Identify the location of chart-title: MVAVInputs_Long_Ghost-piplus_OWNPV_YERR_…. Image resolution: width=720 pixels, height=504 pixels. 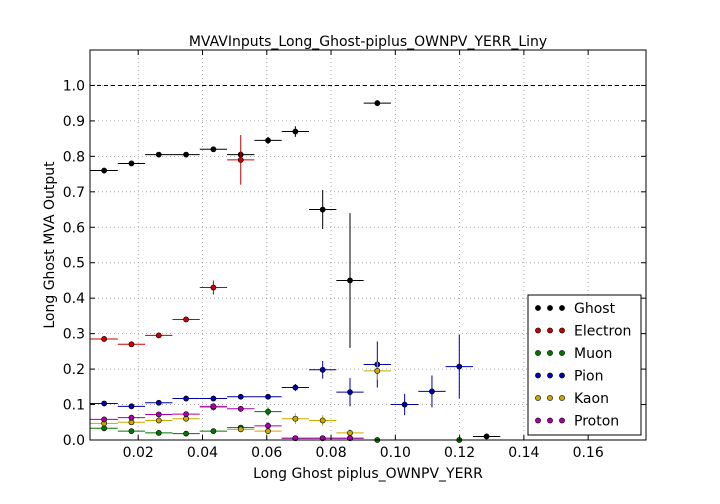
(368, 42).